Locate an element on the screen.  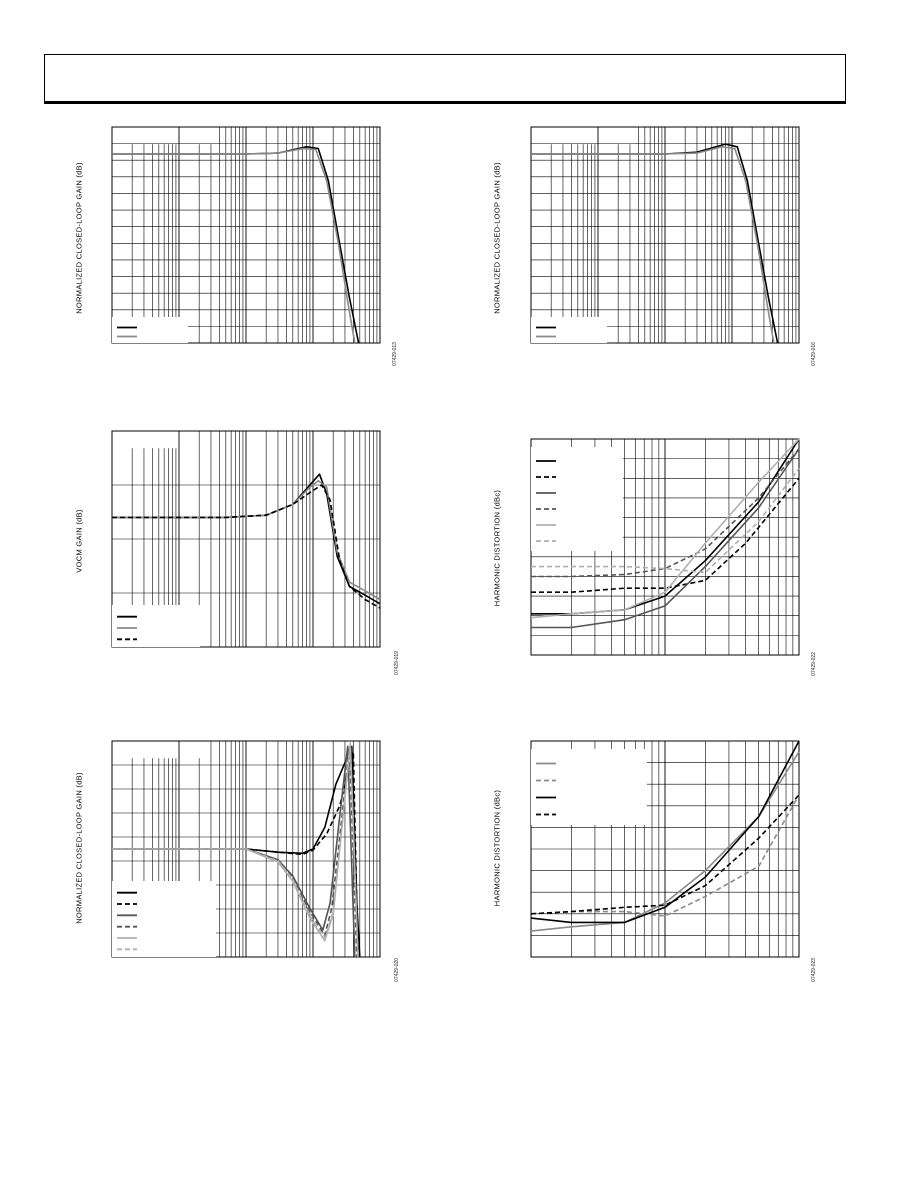
chart5-plot is located at coordinates (246, 849).